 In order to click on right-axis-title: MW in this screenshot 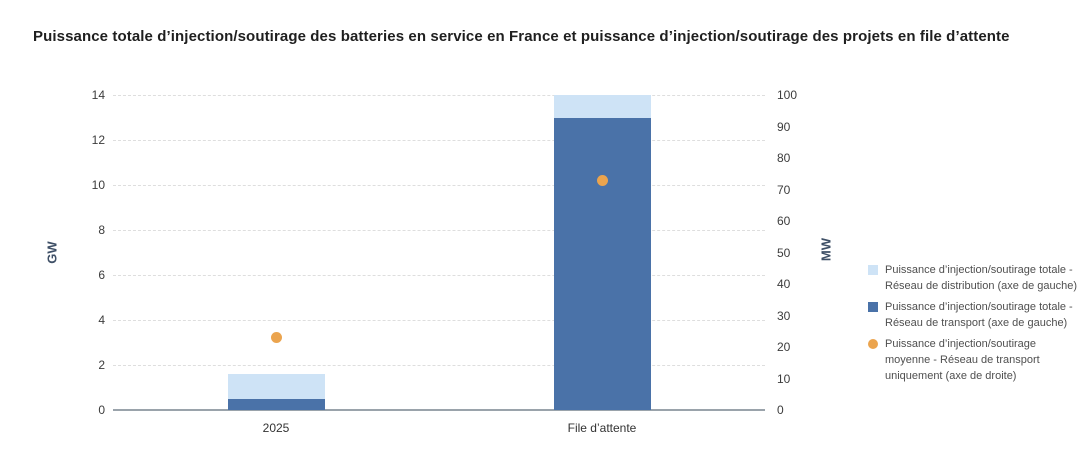, I will do `click(826, 249)`.